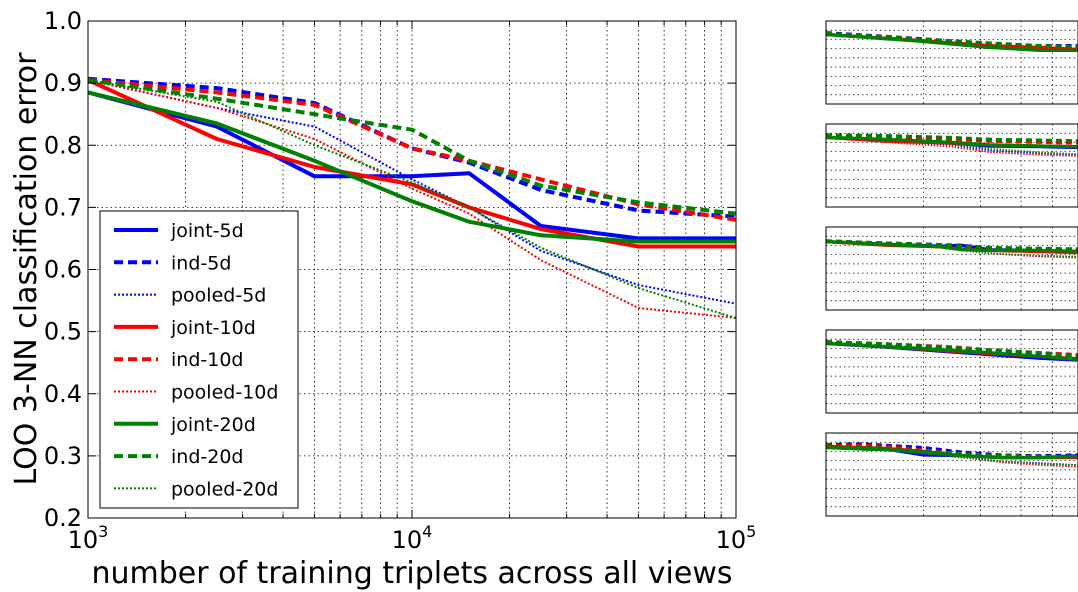 The height and width of the screenshot is (592, 1078). Describe the element at coordinates (224, 393) in the screenshot. I see `legend-label: pooled-10d` at that location.